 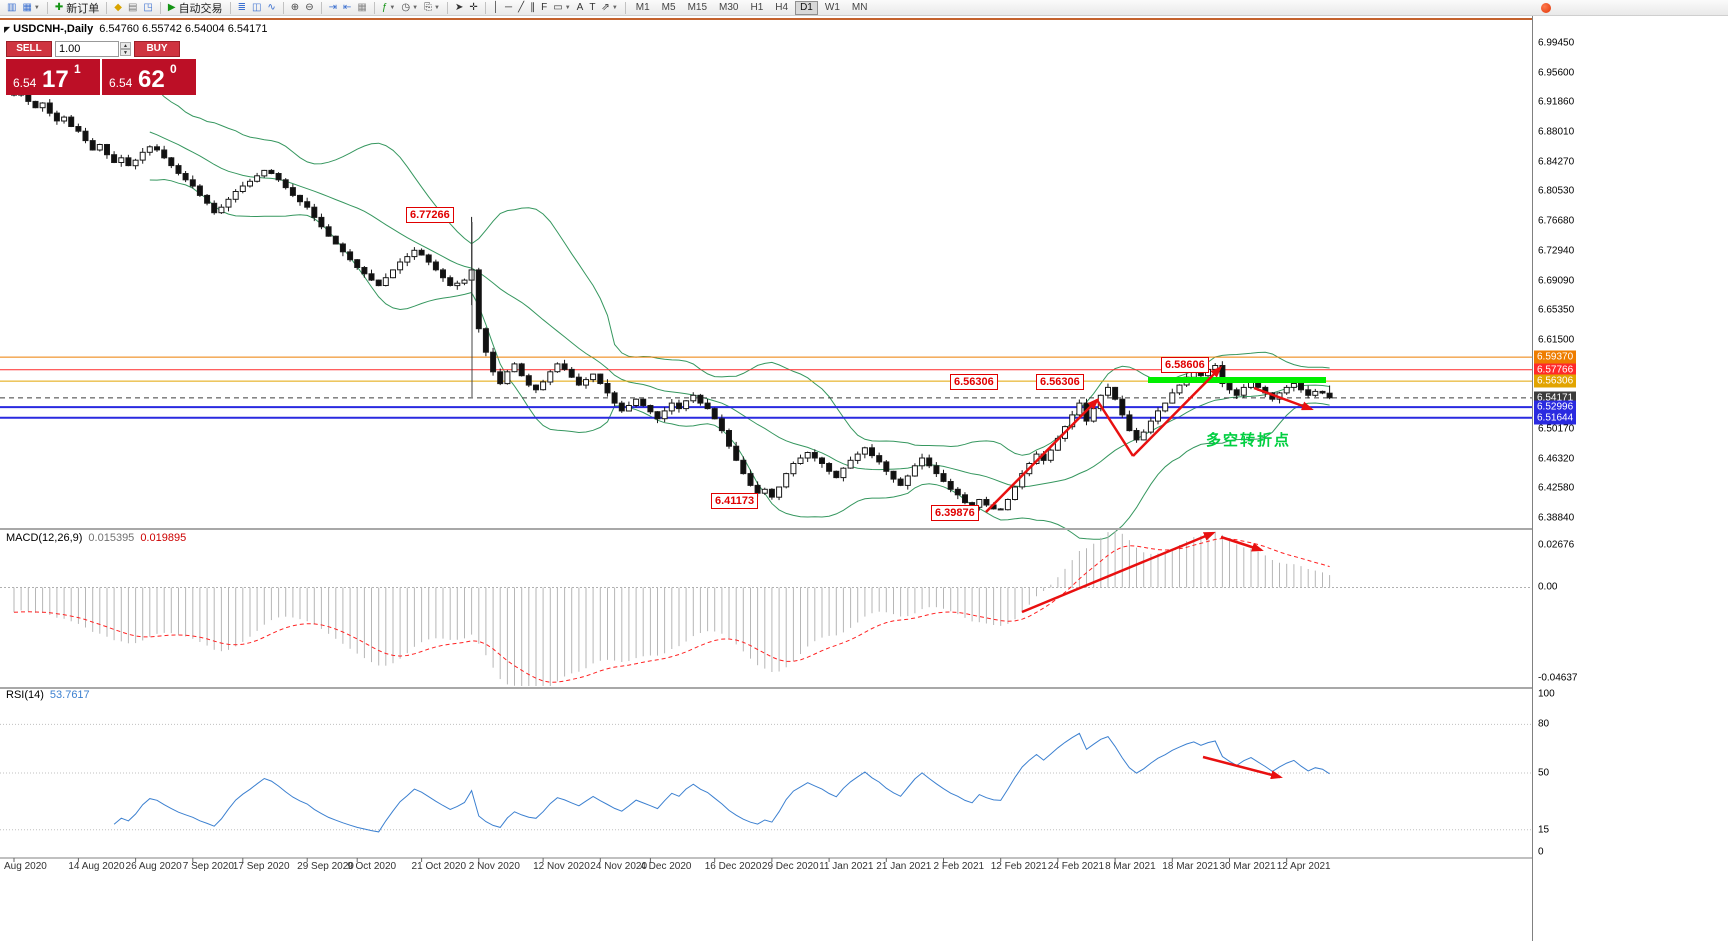 What do you see at coordinates (77, 8) in the screenshot?
I see `new-order-button: ✚ 新订单` at bounding box center [77, 8].